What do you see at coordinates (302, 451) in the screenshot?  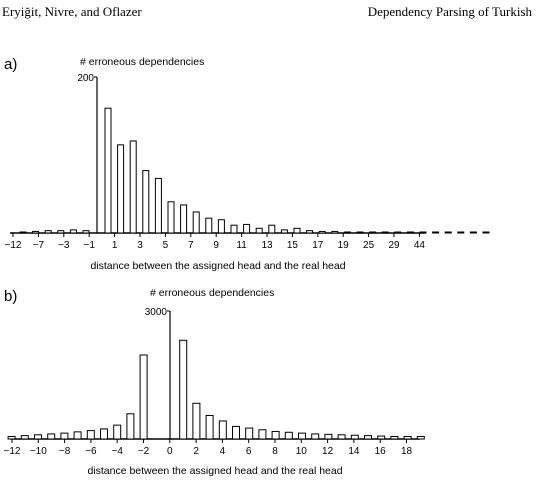 I see `x-tick-label: 10` at bounding box center [302, 451].